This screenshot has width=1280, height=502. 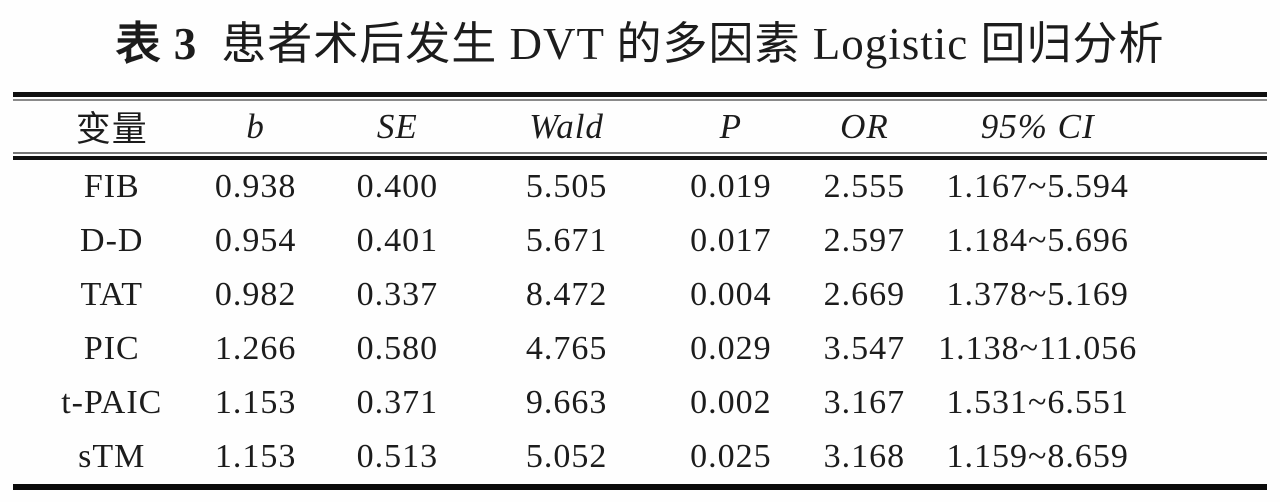 What do you see at coordinates (640, 153) in the screenshot?
I see `separator-thin-line` at bounding box center [640, 153].